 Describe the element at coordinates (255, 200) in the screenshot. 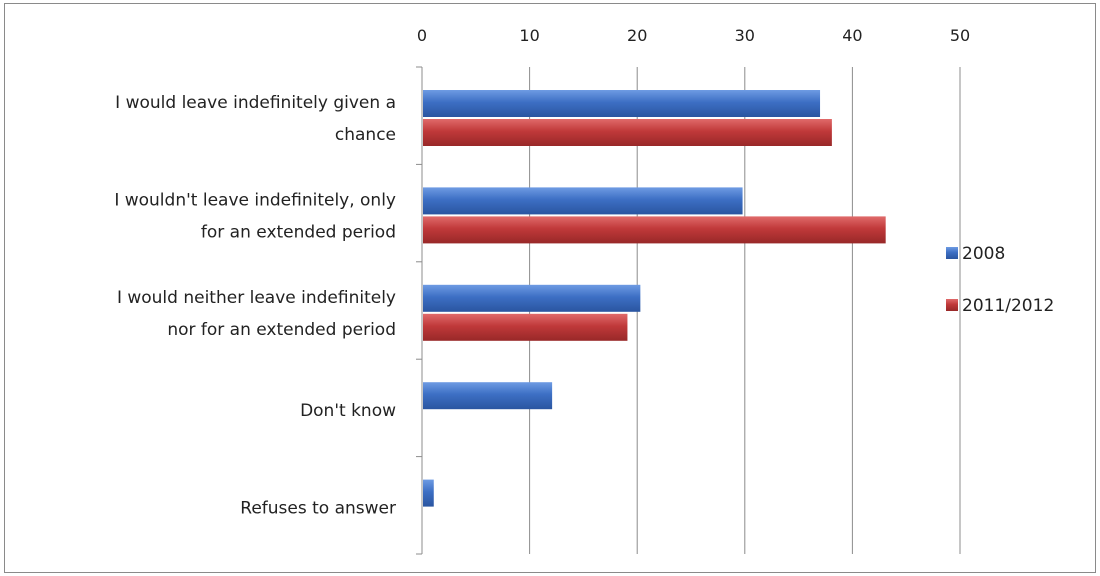

I see `category-label: I wouldn't leave indefinitely, only` at that location.